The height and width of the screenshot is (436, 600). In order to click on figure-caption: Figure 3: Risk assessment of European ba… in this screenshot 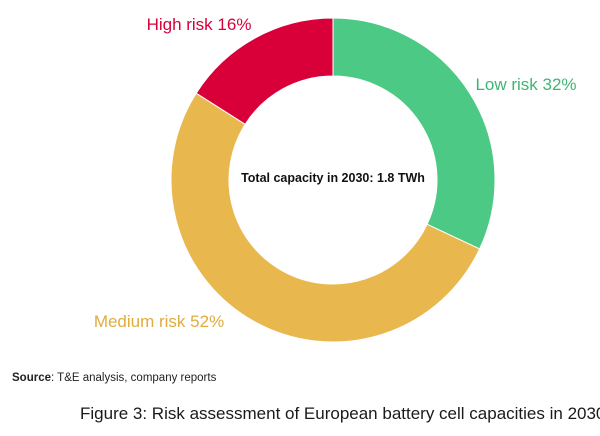, I will do `click(340, 413)`.